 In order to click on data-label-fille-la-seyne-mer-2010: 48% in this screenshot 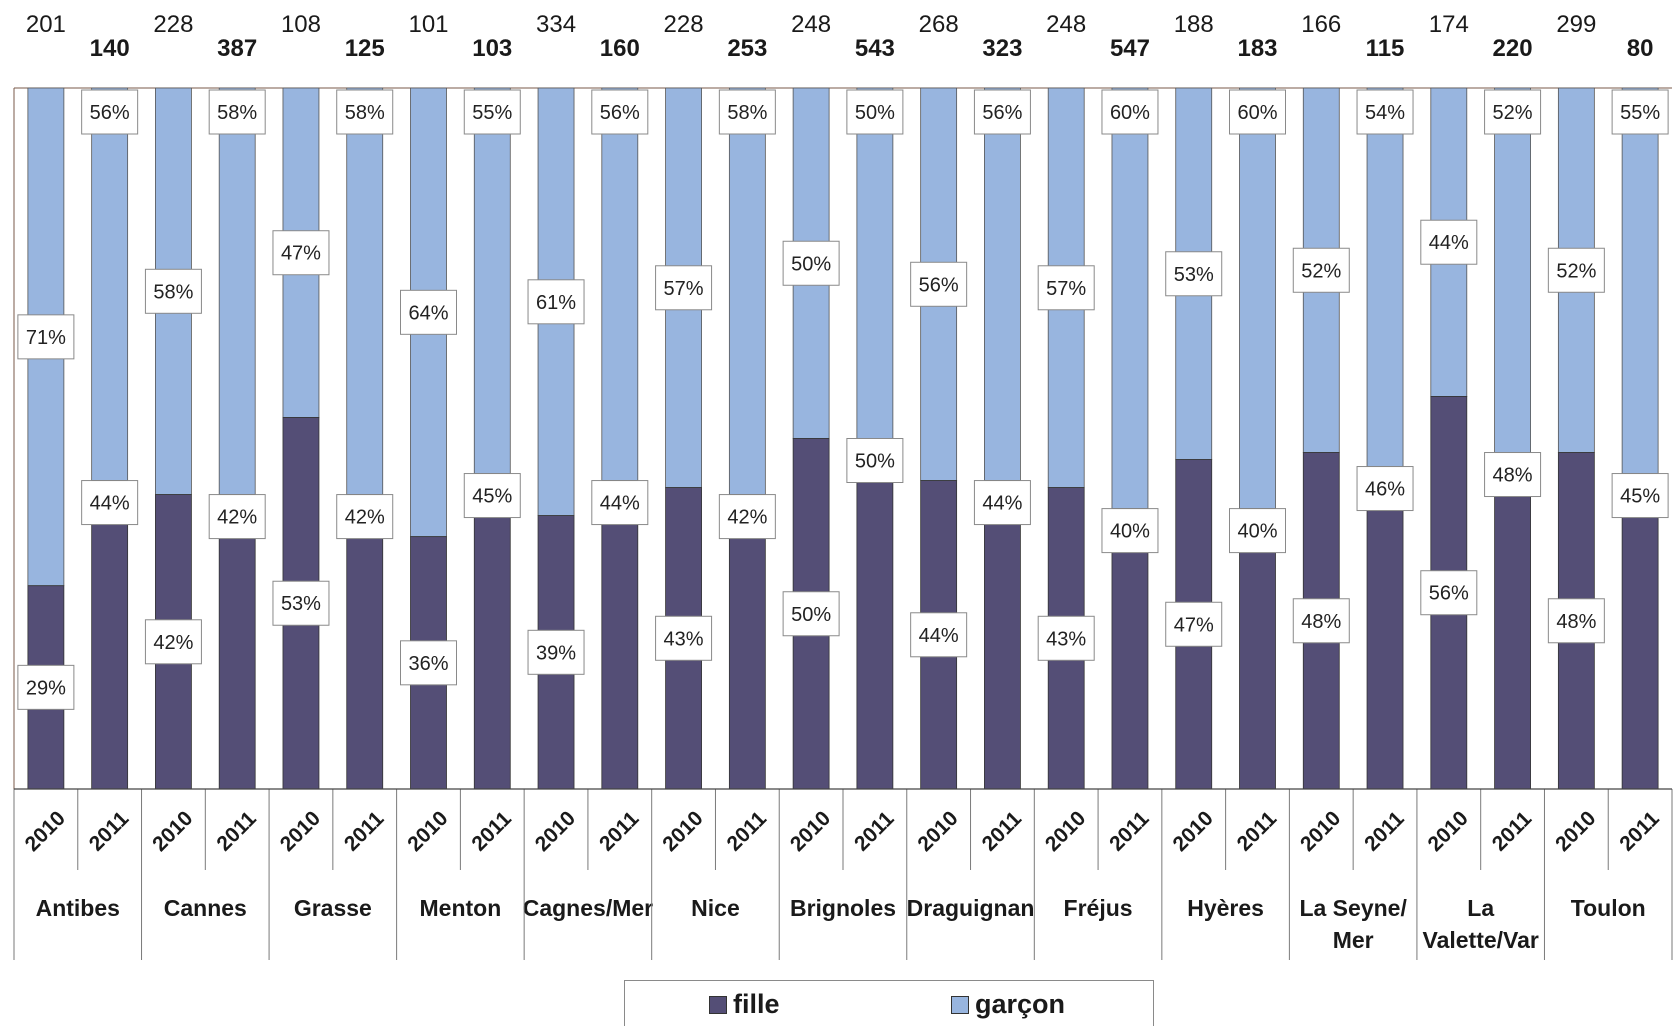, I will do `click(1321, 622)`.